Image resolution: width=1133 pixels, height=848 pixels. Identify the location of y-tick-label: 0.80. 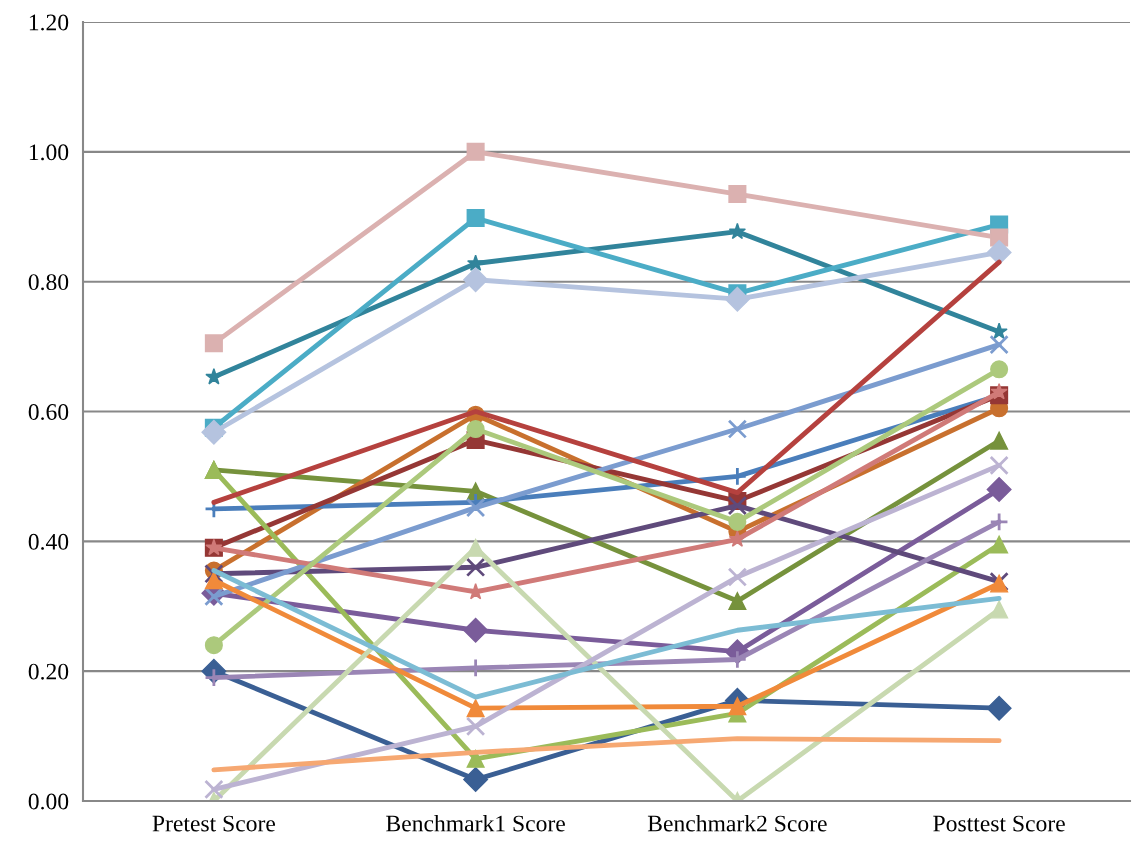
(48, 282).